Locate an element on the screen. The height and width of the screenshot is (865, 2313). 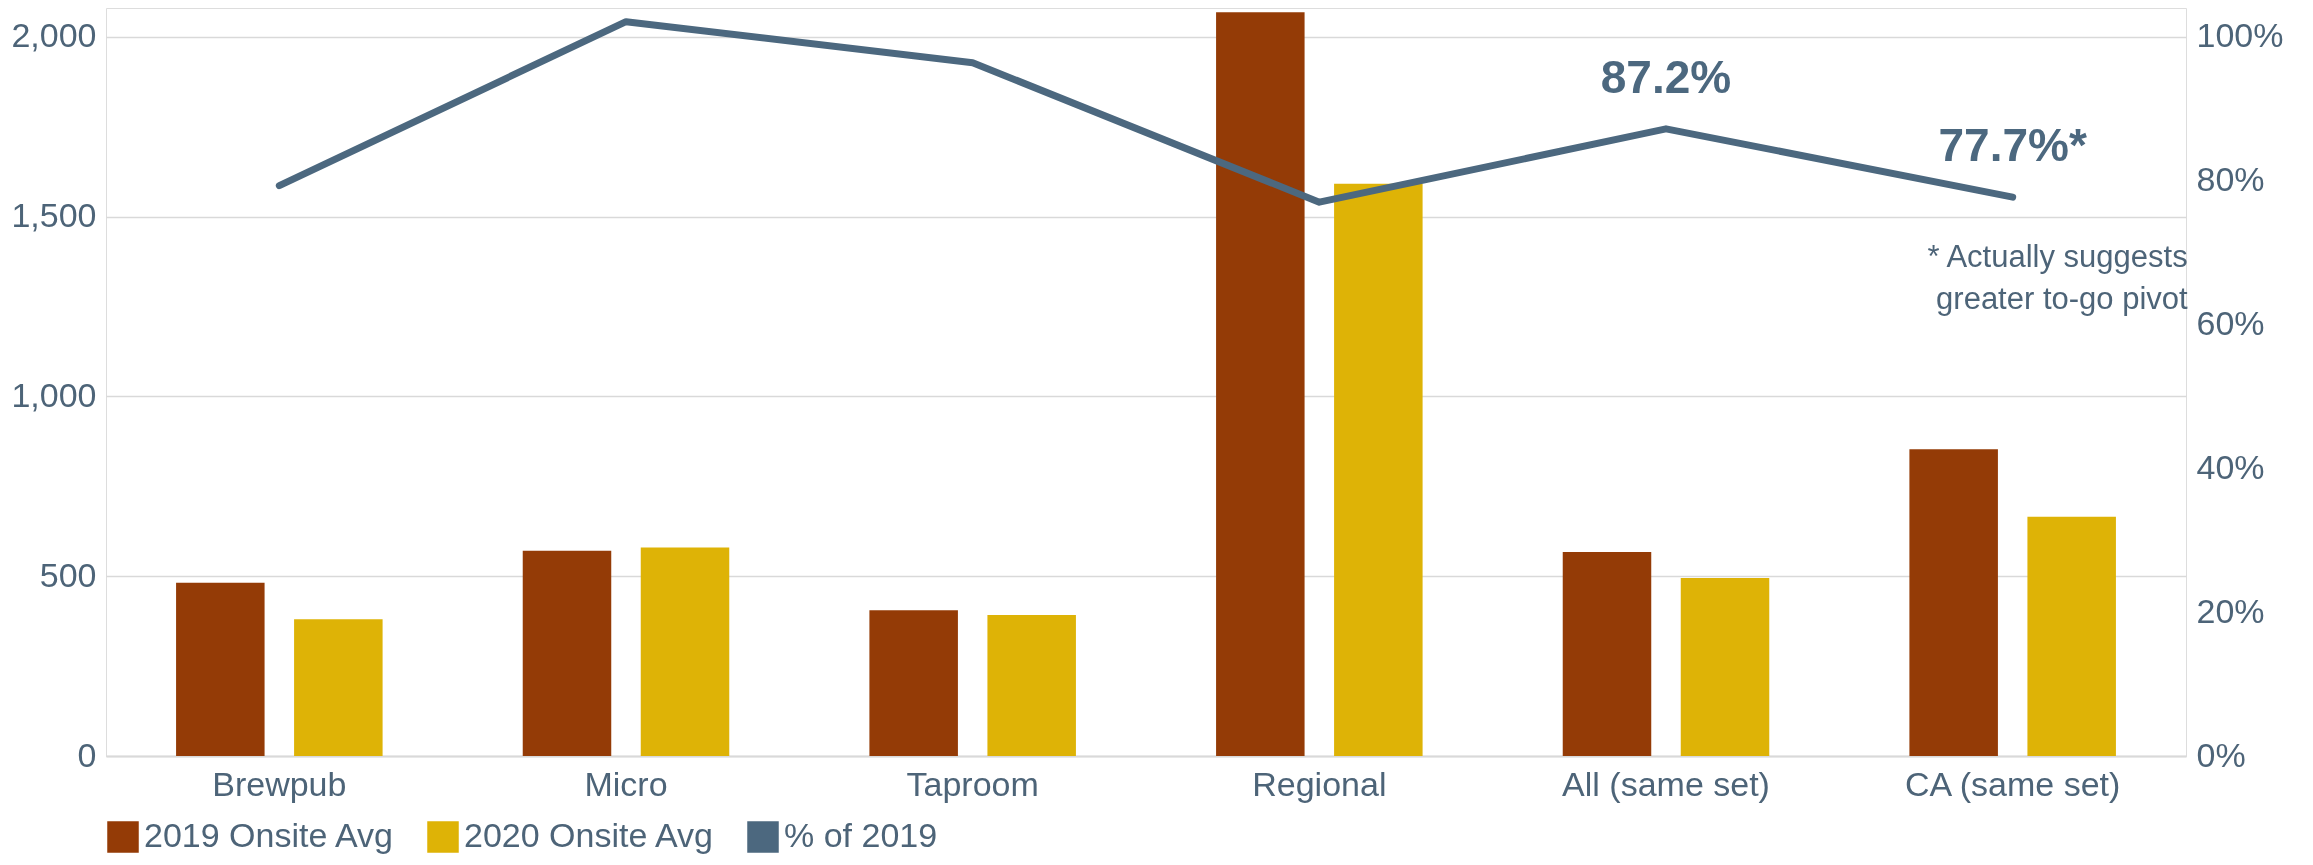
y2-tick-label: 0% is located at coordinates (2221, 754).